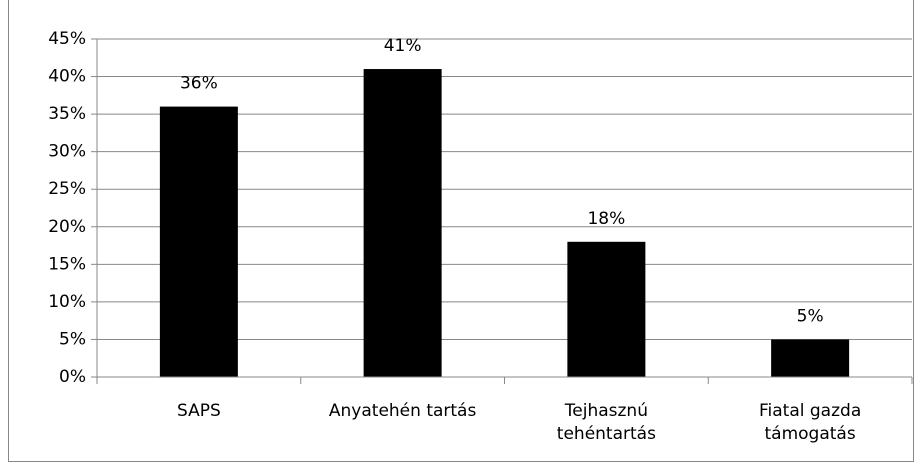  Describe the element at coordinates (72, 339) in the screenshot. I see `y-tick-label: 5%` at that location.